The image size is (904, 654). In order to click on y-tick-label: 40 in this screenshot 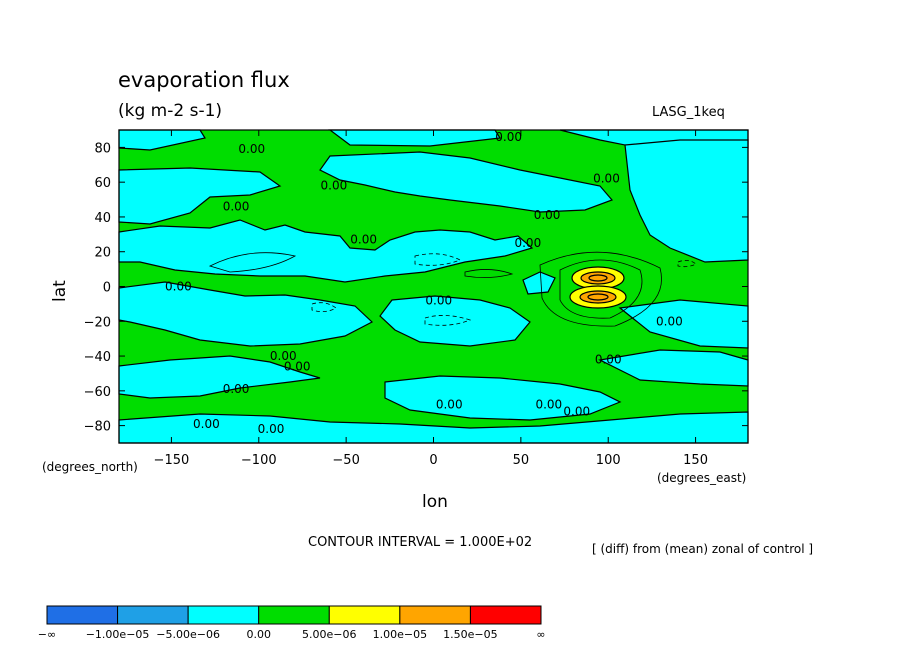, I will do `click(102, 218)`.